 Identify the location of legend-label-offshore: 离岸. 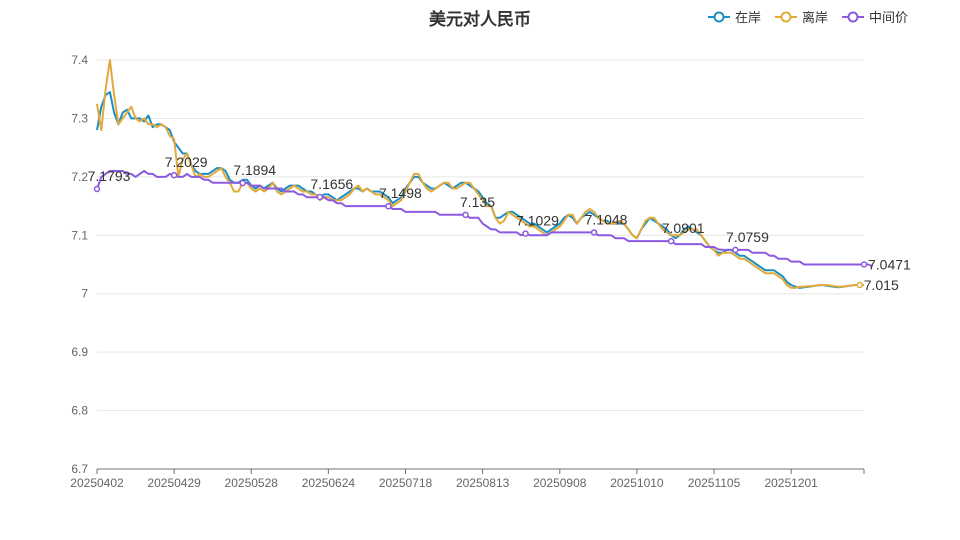
(814, 17).